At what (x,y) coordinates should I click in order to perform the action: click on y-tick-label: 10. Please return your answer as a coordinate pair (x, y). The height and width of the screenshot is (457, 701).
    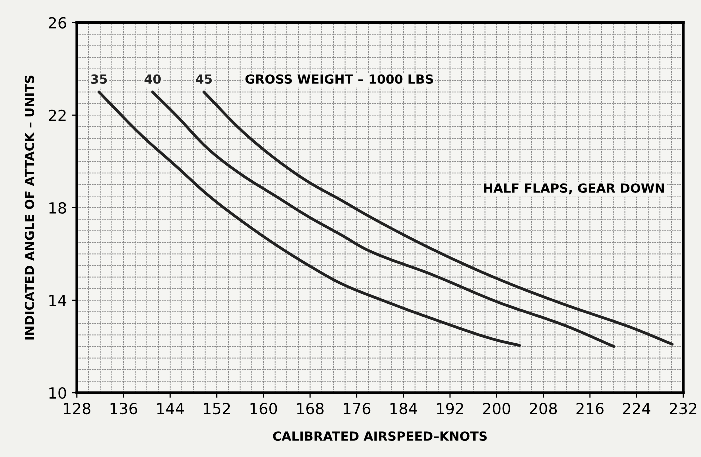
    Looking at the image, I should click on (58, 393).